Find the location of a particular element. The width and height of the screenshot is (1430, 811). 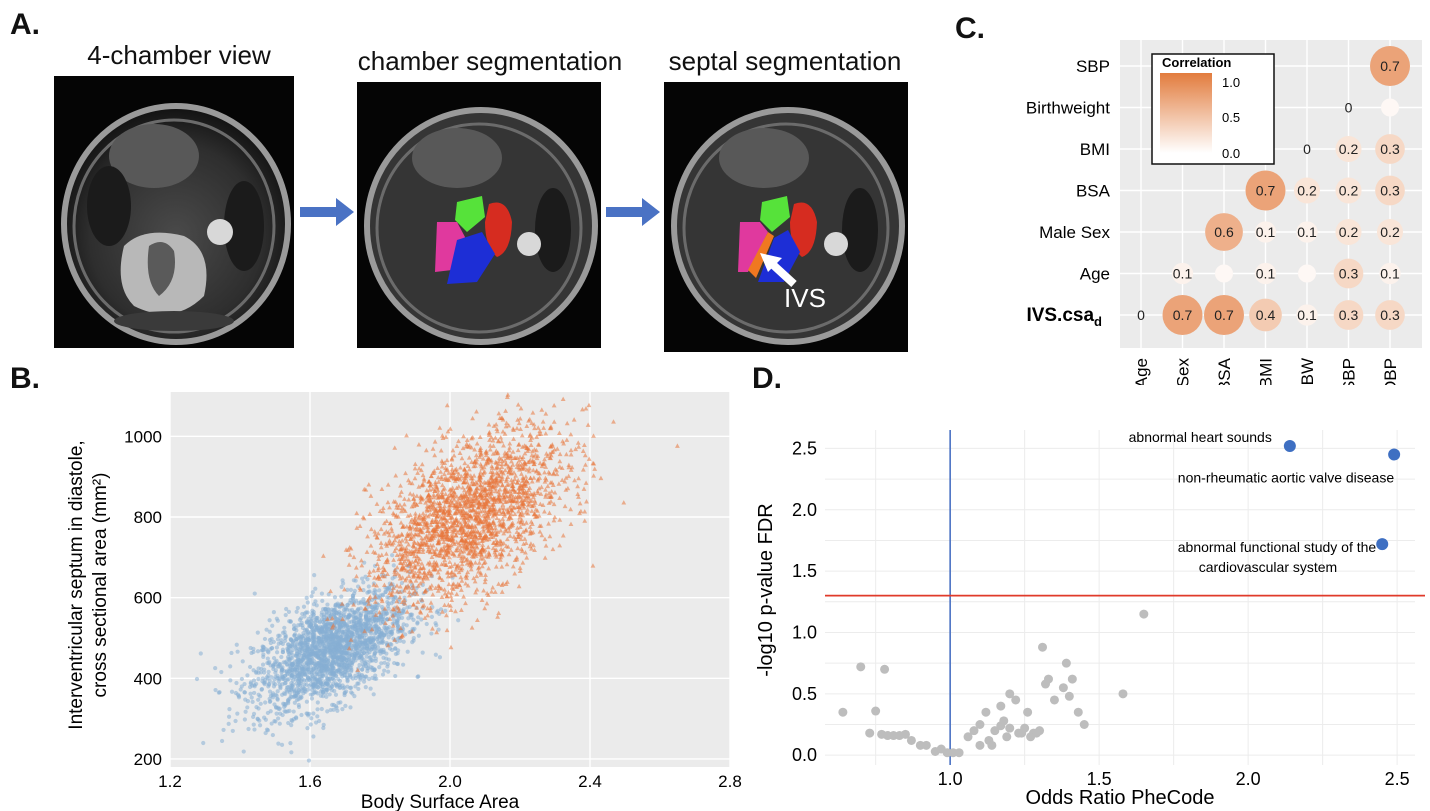

highlighted-point is located at coordinates (1382, 544).